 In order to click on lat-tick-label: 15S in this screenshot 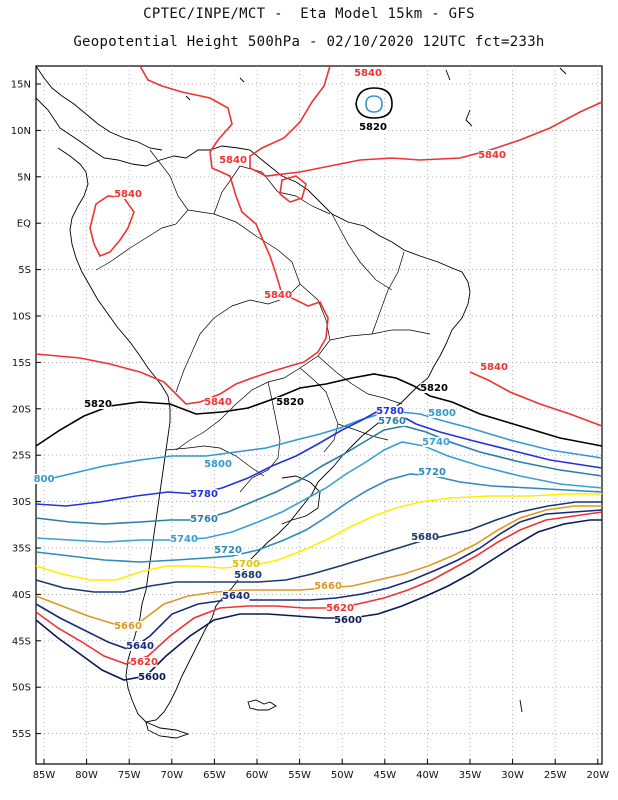, I will do `click(21, 363)`.